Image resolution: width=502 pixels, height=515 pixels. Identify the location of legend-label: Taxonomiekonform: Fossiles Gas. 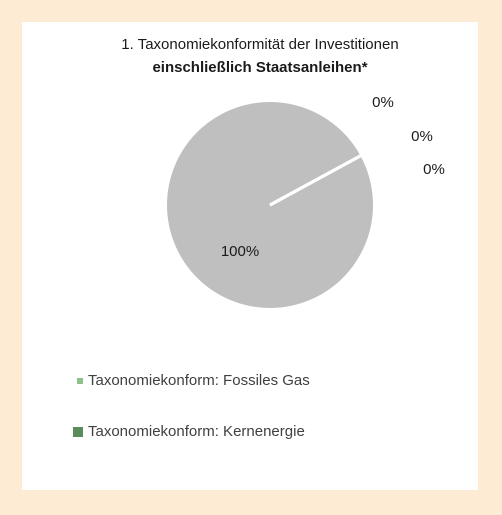
(199, 380).